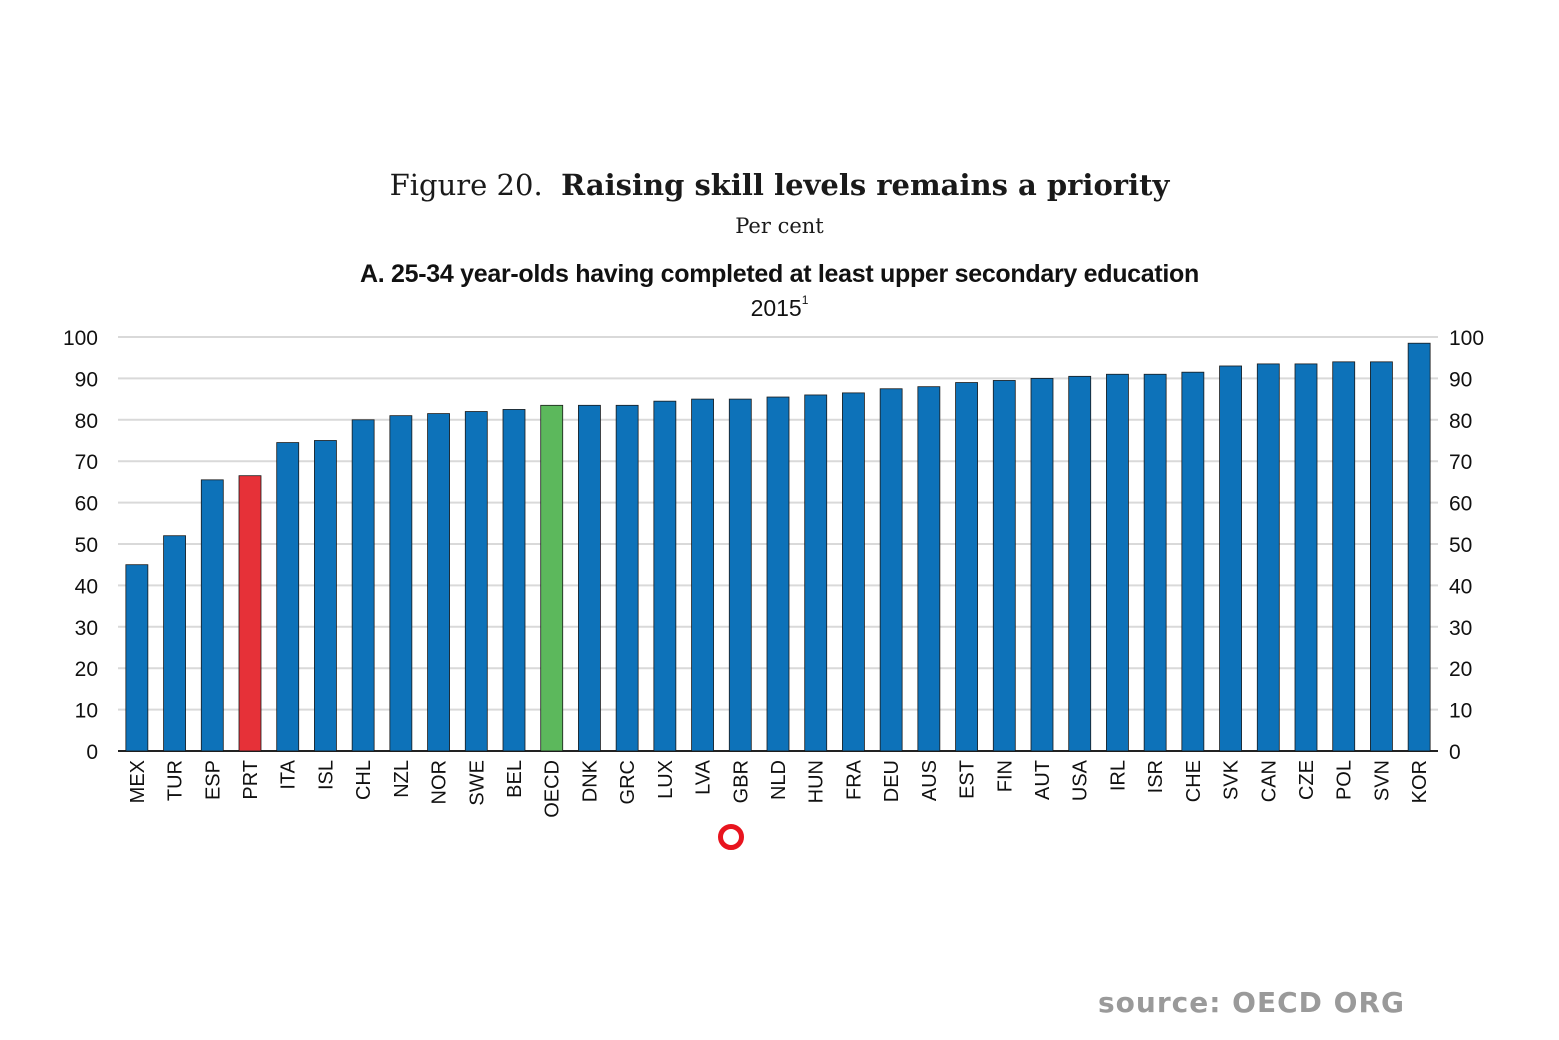 This screenshot has height=1040, width=1559. I want to click on x-tick-label: SVN, so click(1382, 780).